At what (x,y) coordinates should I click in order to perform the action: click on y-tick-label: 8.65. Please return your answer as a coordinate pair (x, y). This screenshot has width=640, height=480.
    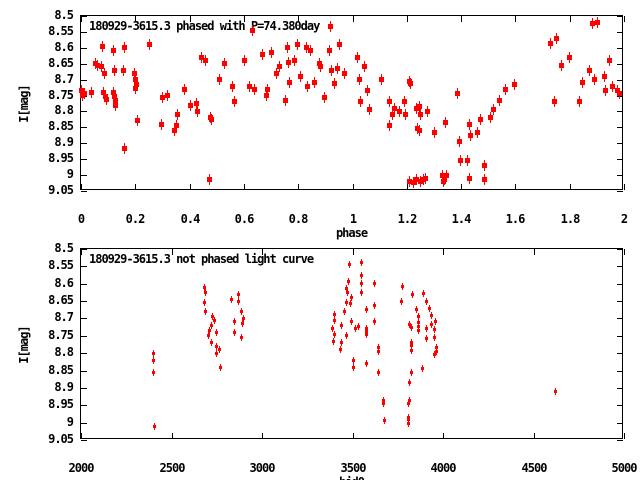
    Looking at the image, I should click on (61, 300).